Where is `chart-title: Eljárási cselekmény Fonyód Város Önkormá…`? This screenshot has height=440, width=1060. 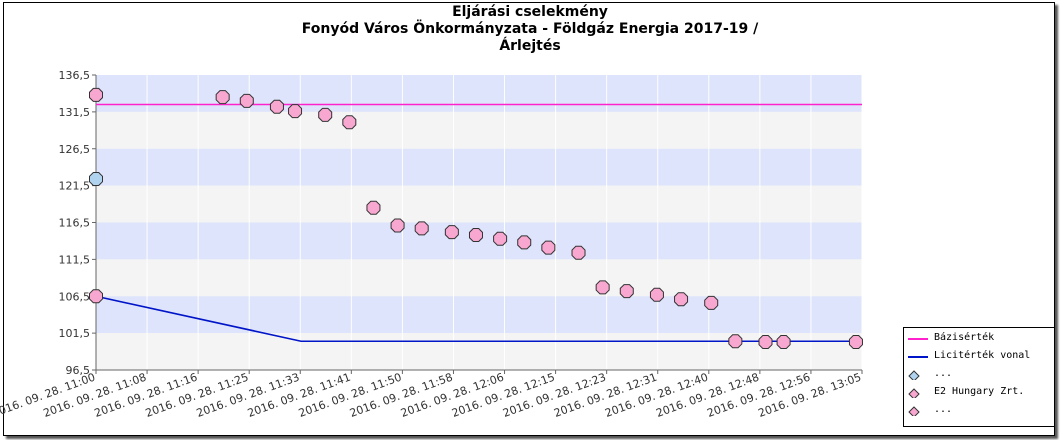
chart-title: Eljárási cselekmény Fonyód Város Önkormá… is located at coordinates (530, 29).